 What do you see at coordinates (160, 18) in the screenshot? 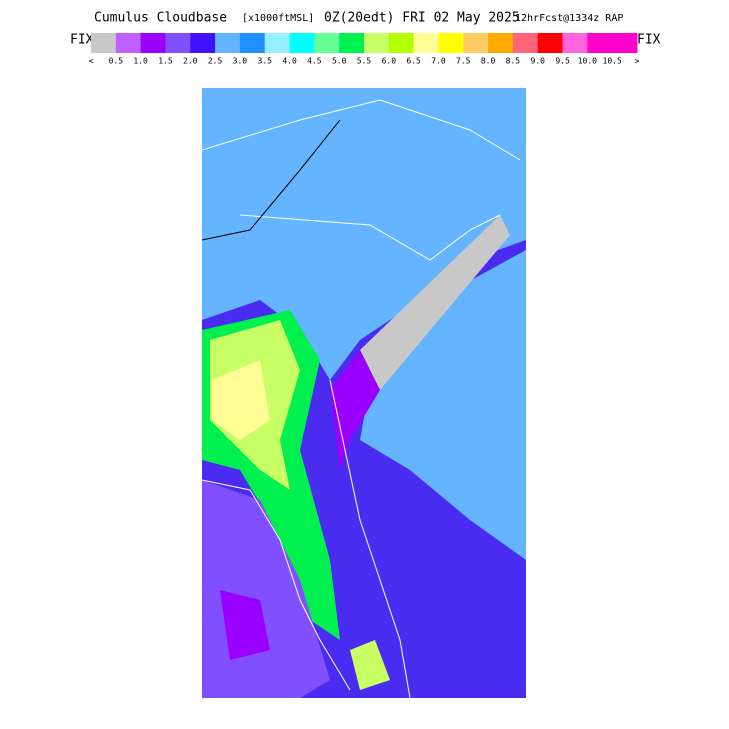
I see `title-product: Cumulus Cloudbase` at bounding box center [160, 18].